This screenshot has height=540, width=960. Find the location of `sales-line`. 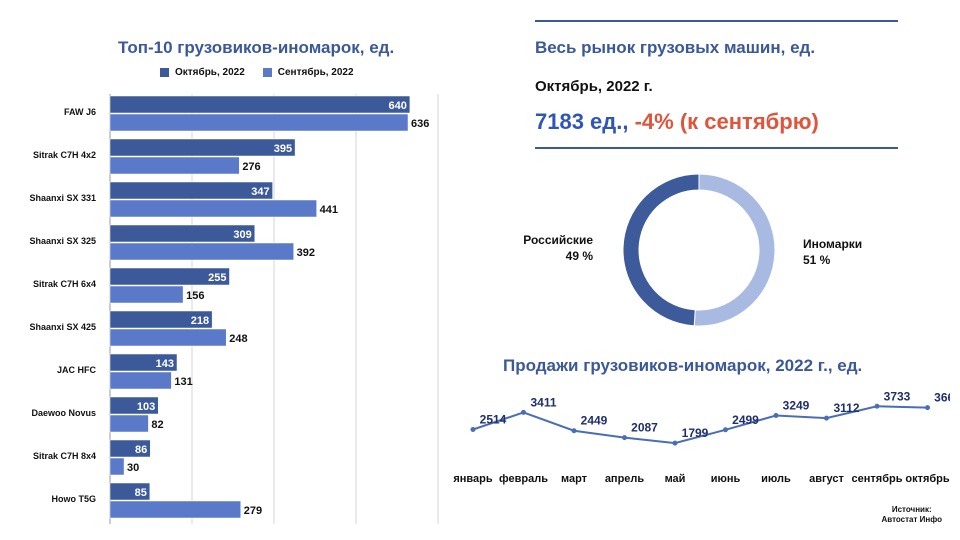

sales-line is located at coordinates (700, 425).